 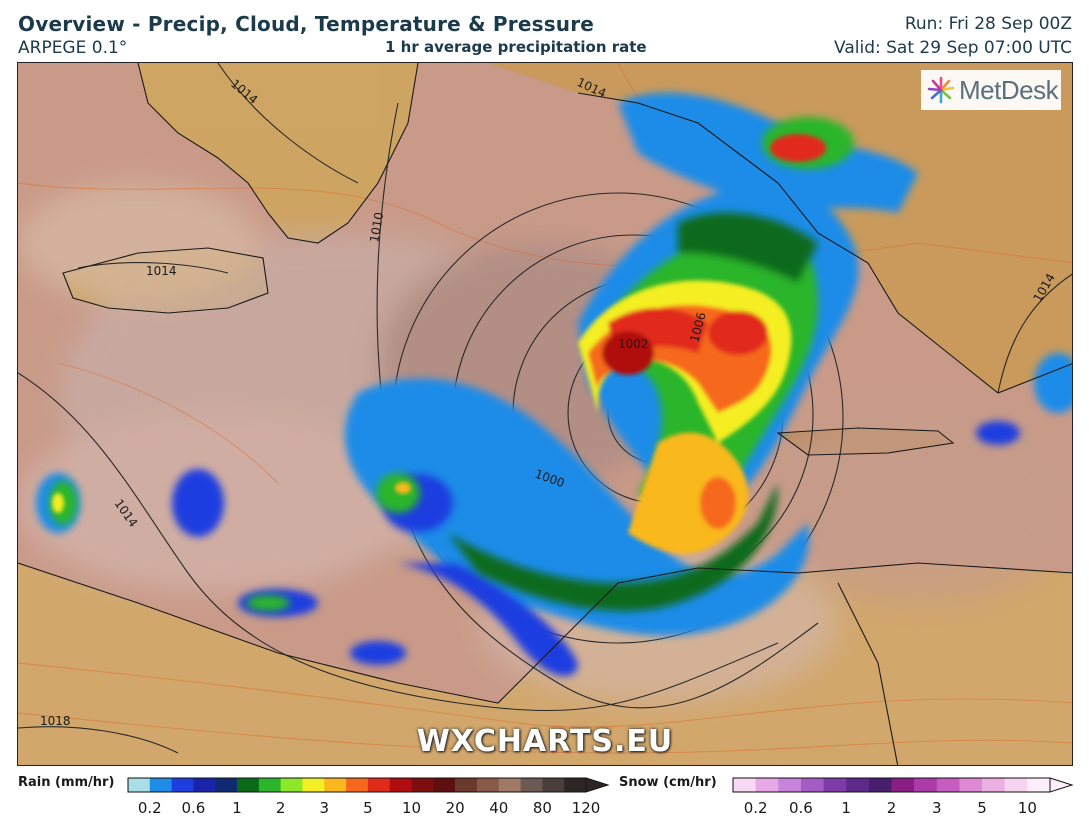 I want to click on field-subtitle: 1 hr average precipitation rate, so click(x=516, y=47).